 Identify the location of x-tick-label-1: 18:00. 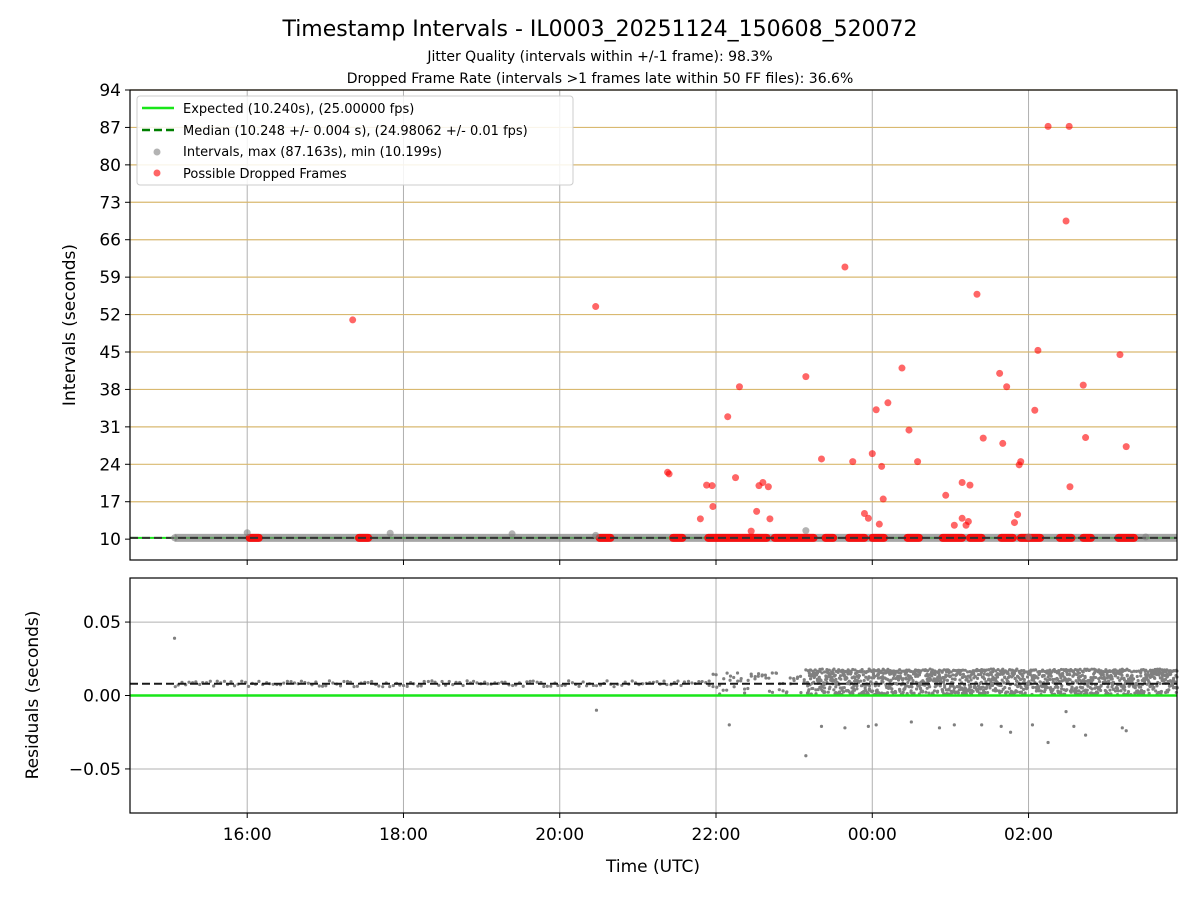
(403, 835).